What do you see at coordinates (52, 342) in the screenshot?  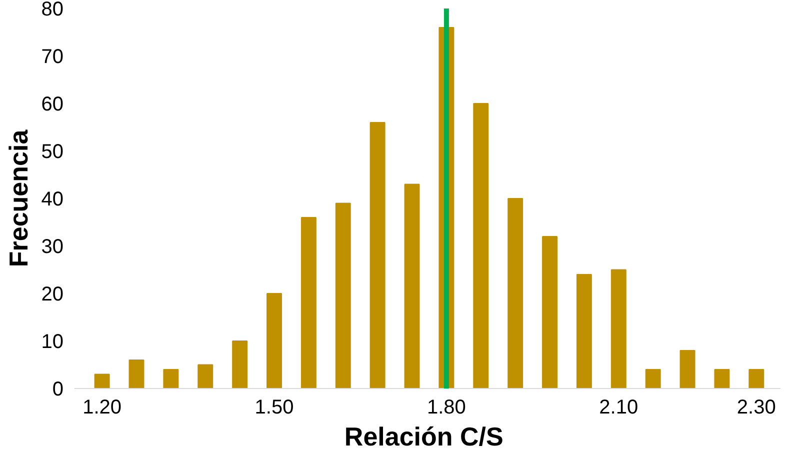 I see `y-tick-label: 10` at bounding box center [52, 342].